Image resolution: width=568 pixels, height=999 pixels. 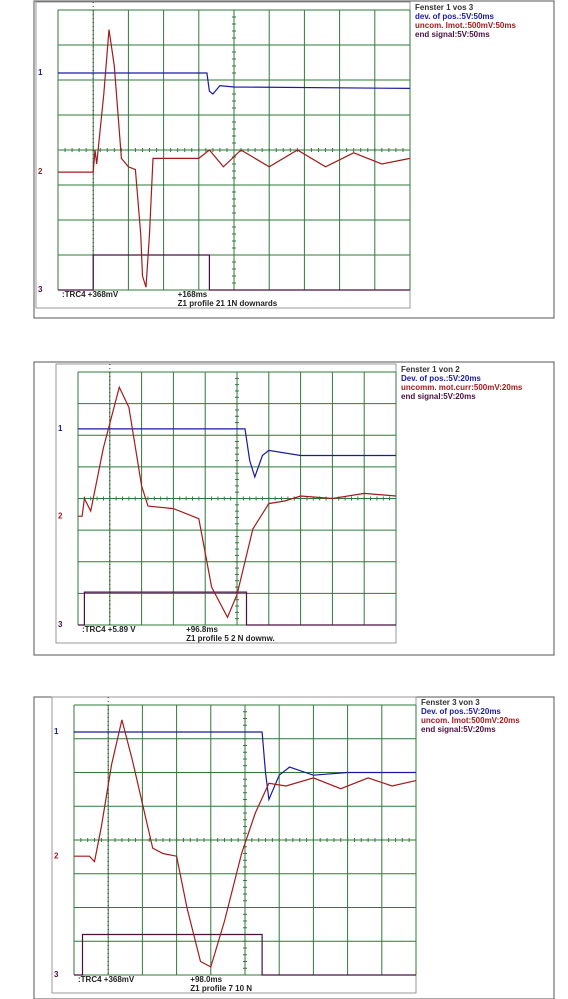 What do you see at coordinates (109, 629) in the screenshot?
I see `cursor-readout: :TRC4 +5.89 V` at bounding box center [109, 629].